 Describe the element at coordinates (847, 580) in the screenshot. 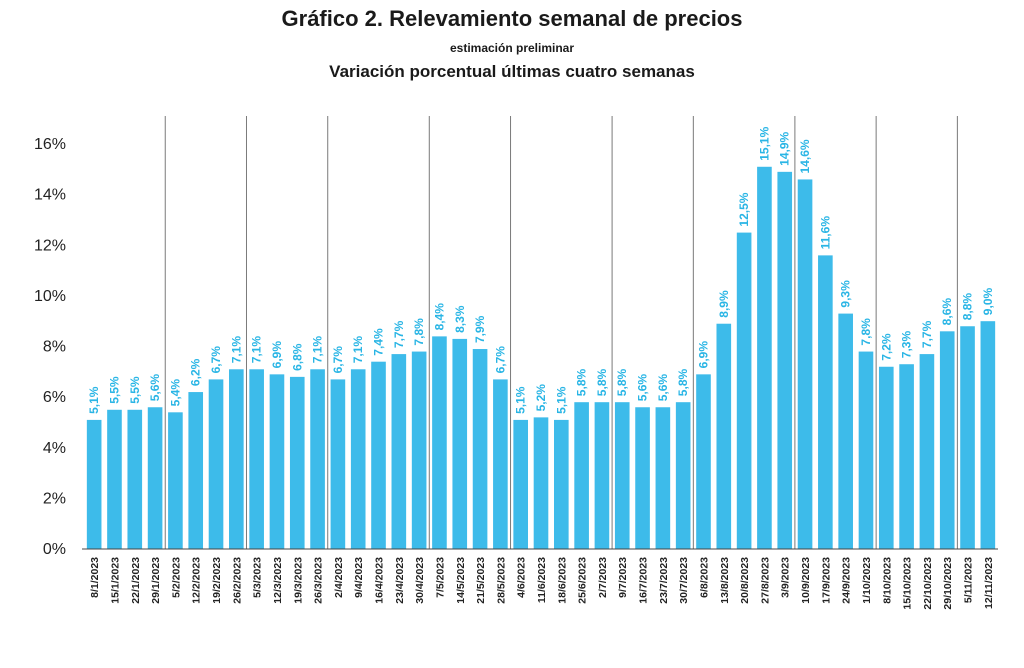

I see `x-tick-label: 24/9/2023` at that location.